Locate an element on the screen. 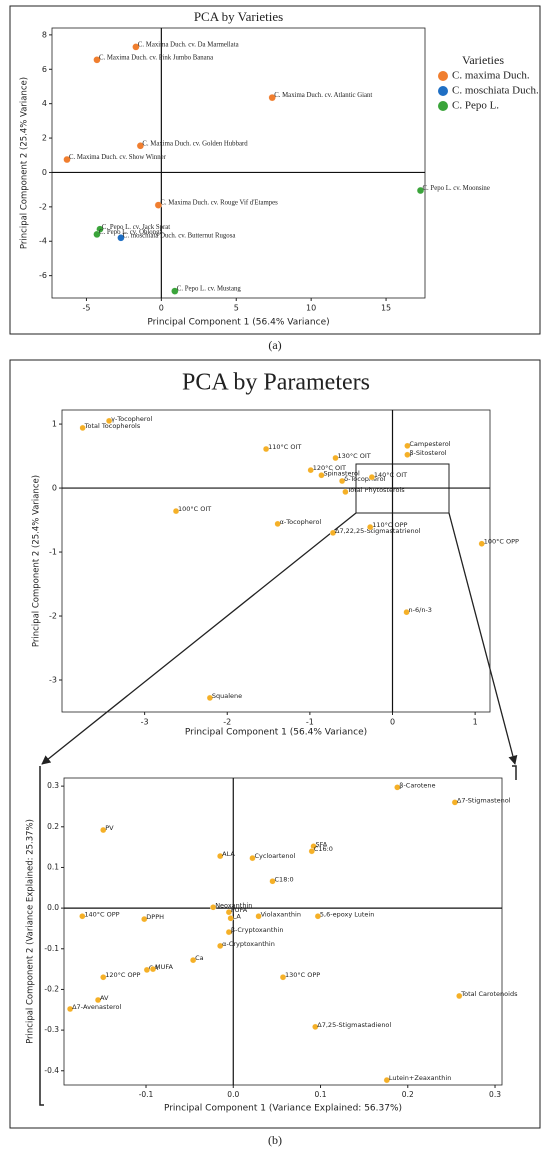  y-tick-label: 0.0 is located at coordinates (53, 907).